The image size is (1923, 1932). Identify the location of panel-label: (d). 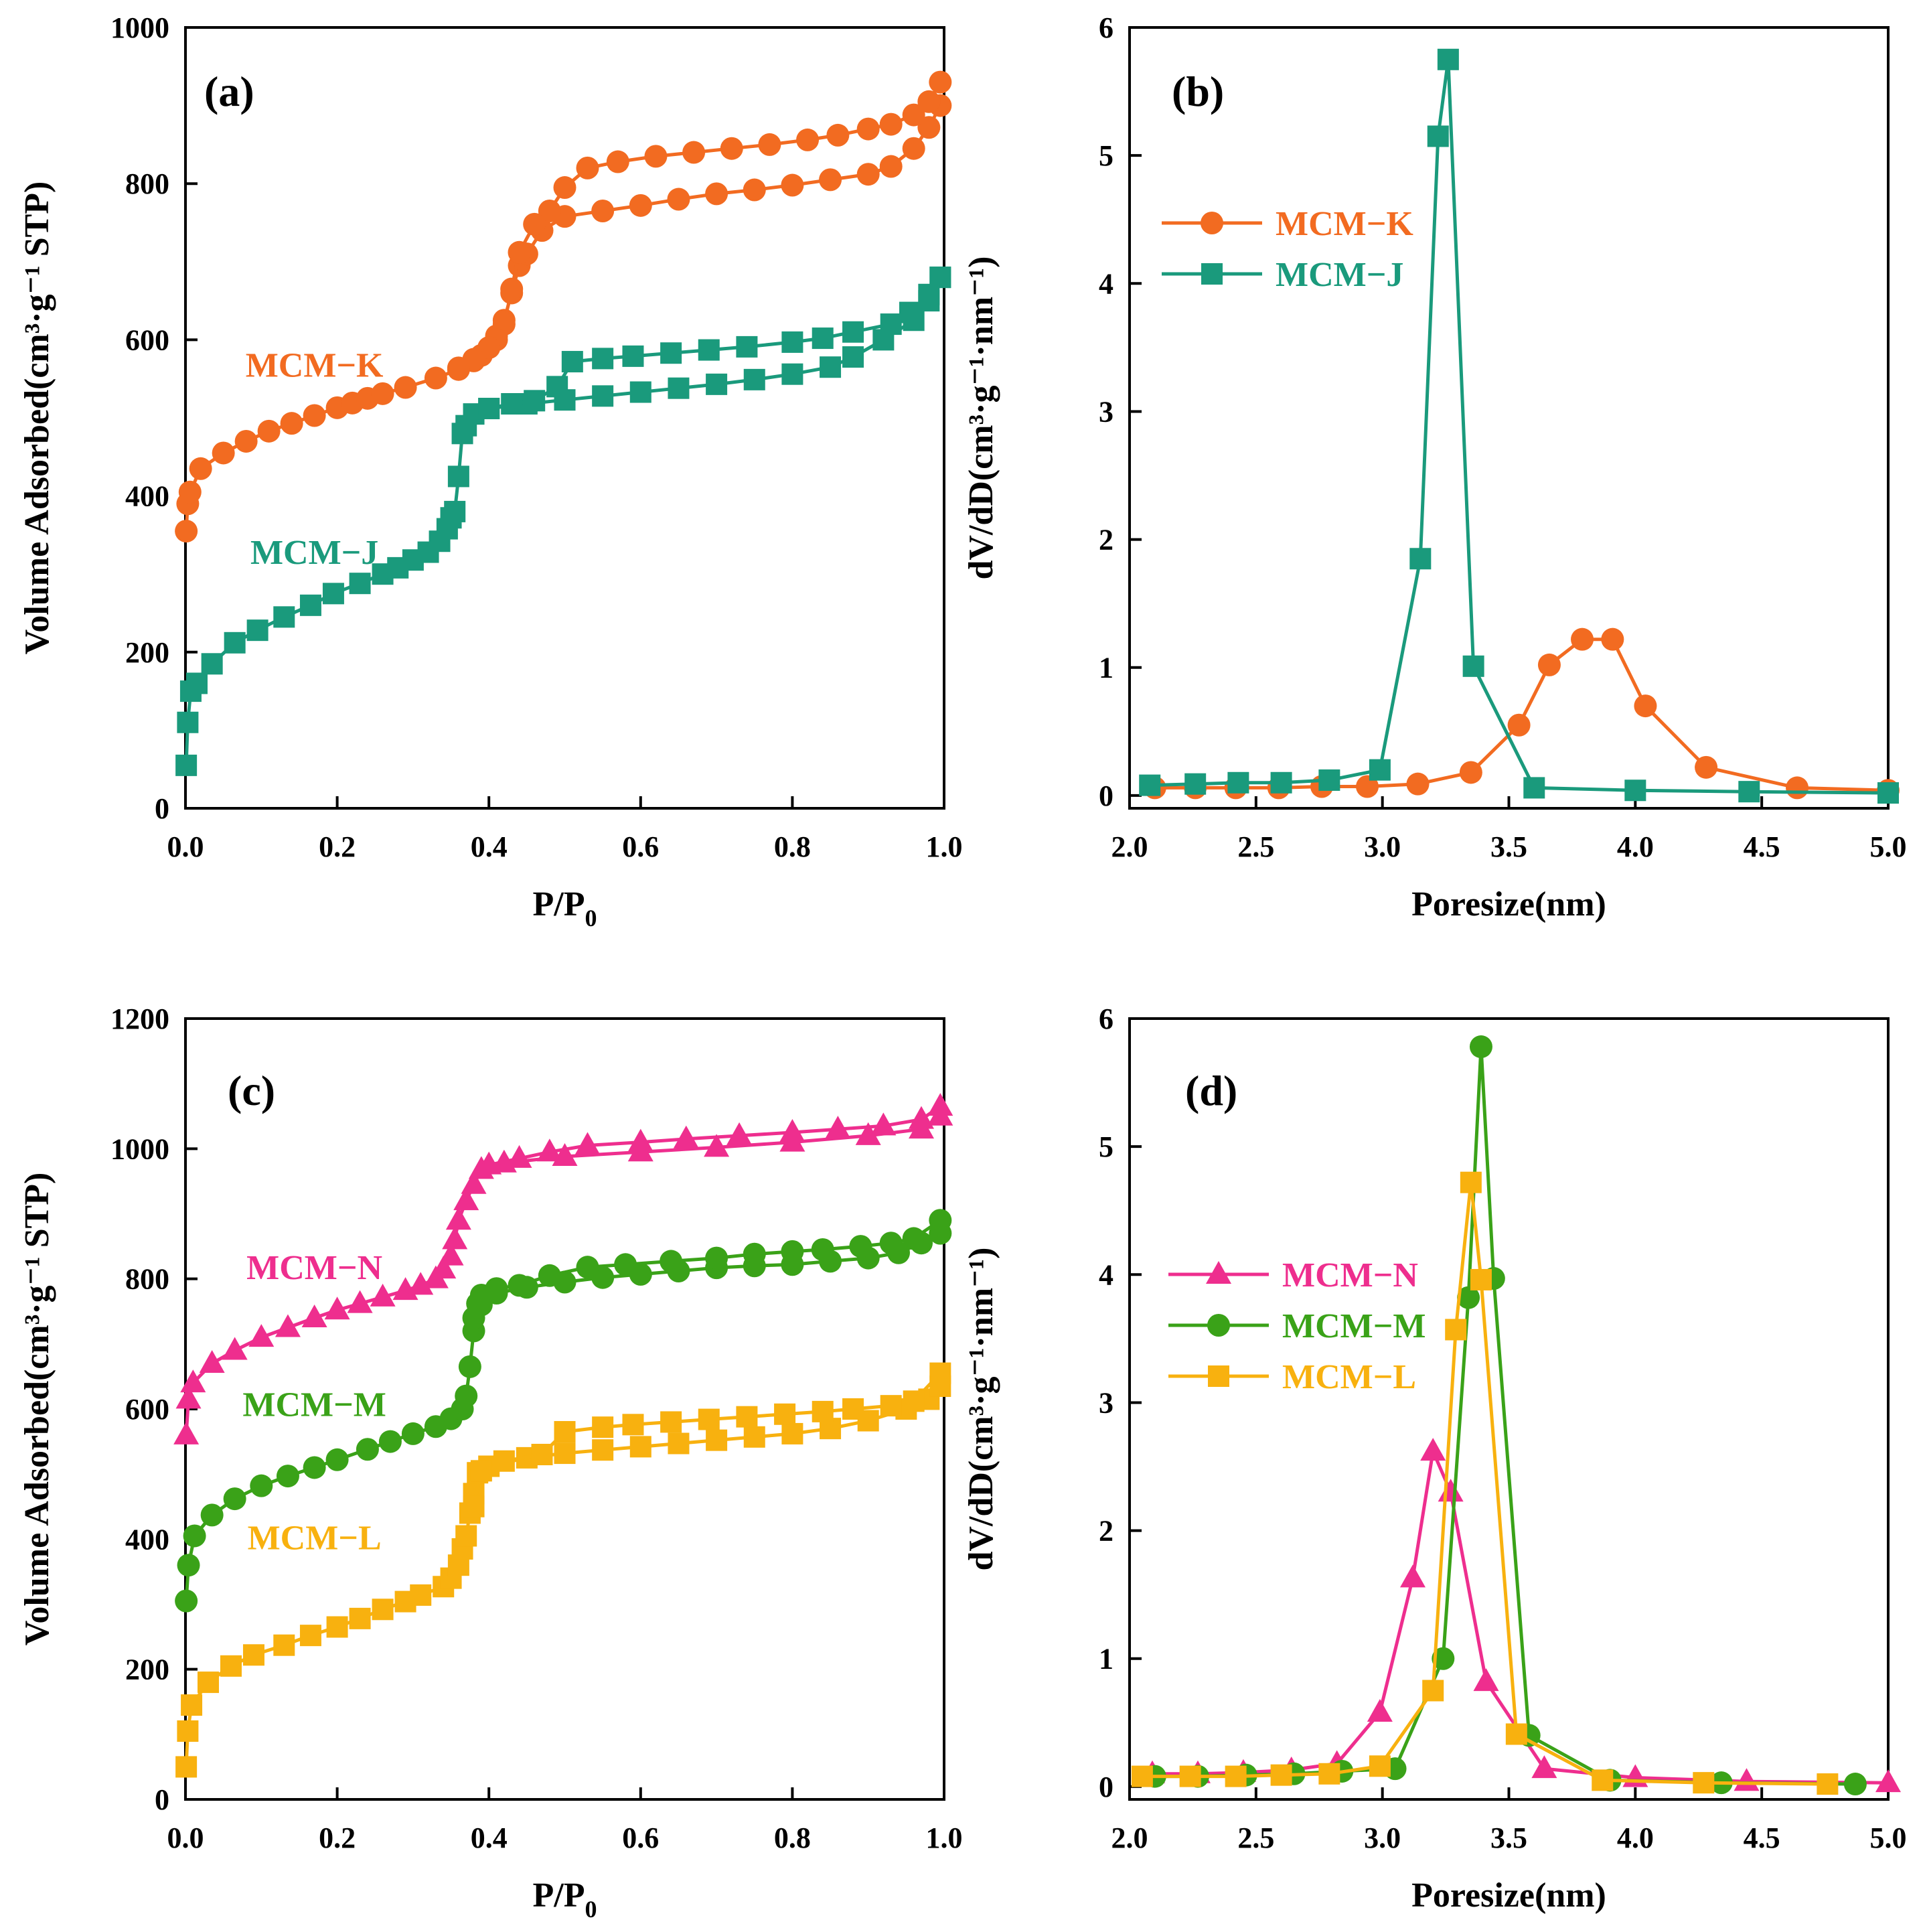
(1211, 1090).